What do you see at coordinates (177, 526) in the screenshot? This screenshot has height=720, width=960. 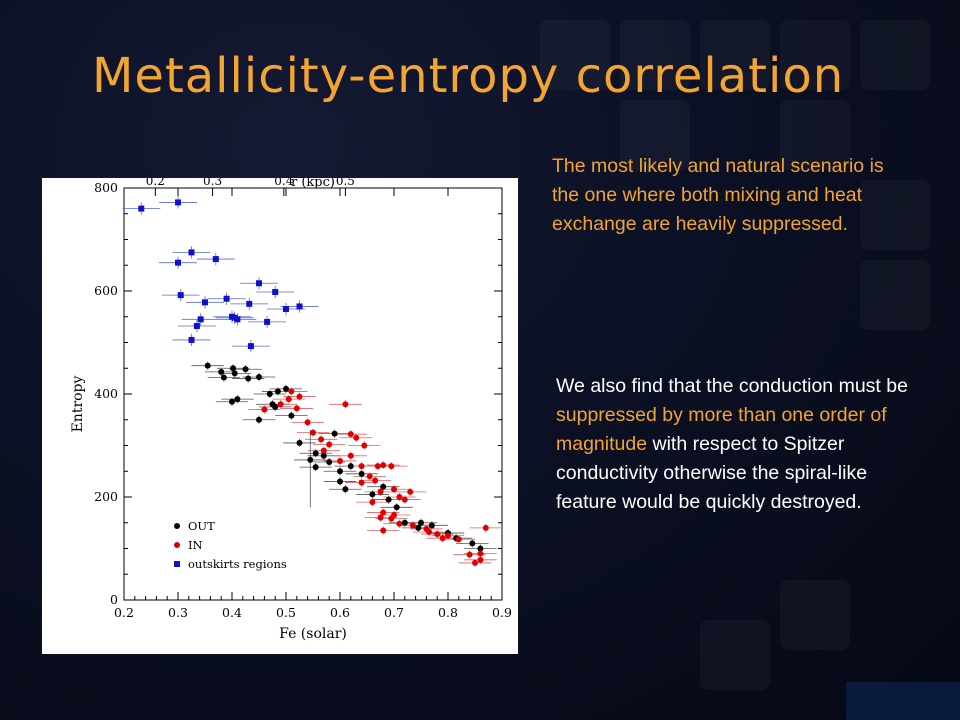 I see `legend-marker-out` at bounding box center [177, 526].